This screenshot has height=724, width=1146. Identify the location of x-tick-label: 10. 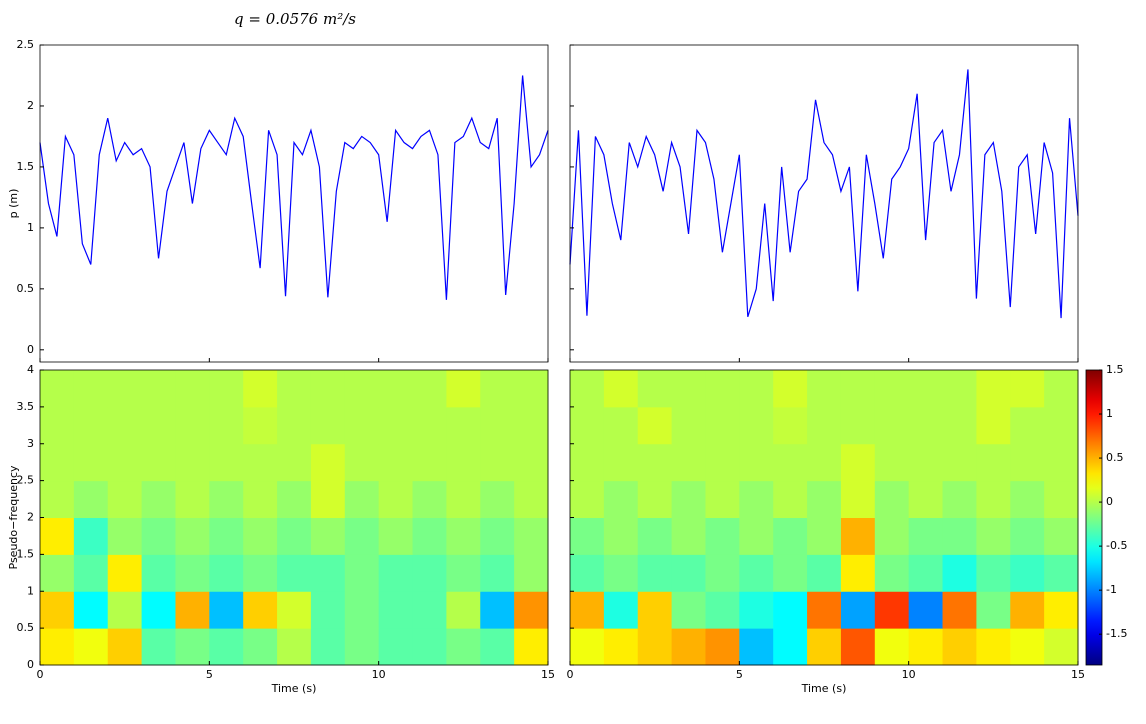
(909, 674).